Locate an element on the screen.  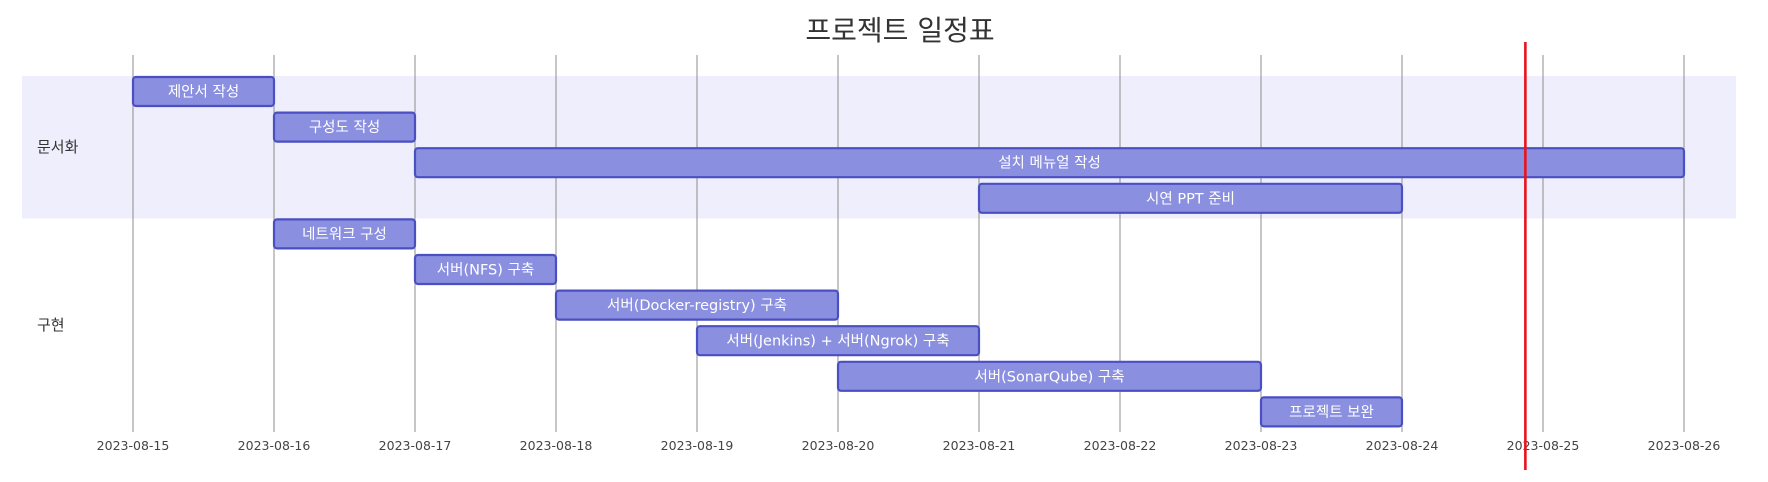
x-tick-label: 2023-08-21 is located at coordinates (979, 445).